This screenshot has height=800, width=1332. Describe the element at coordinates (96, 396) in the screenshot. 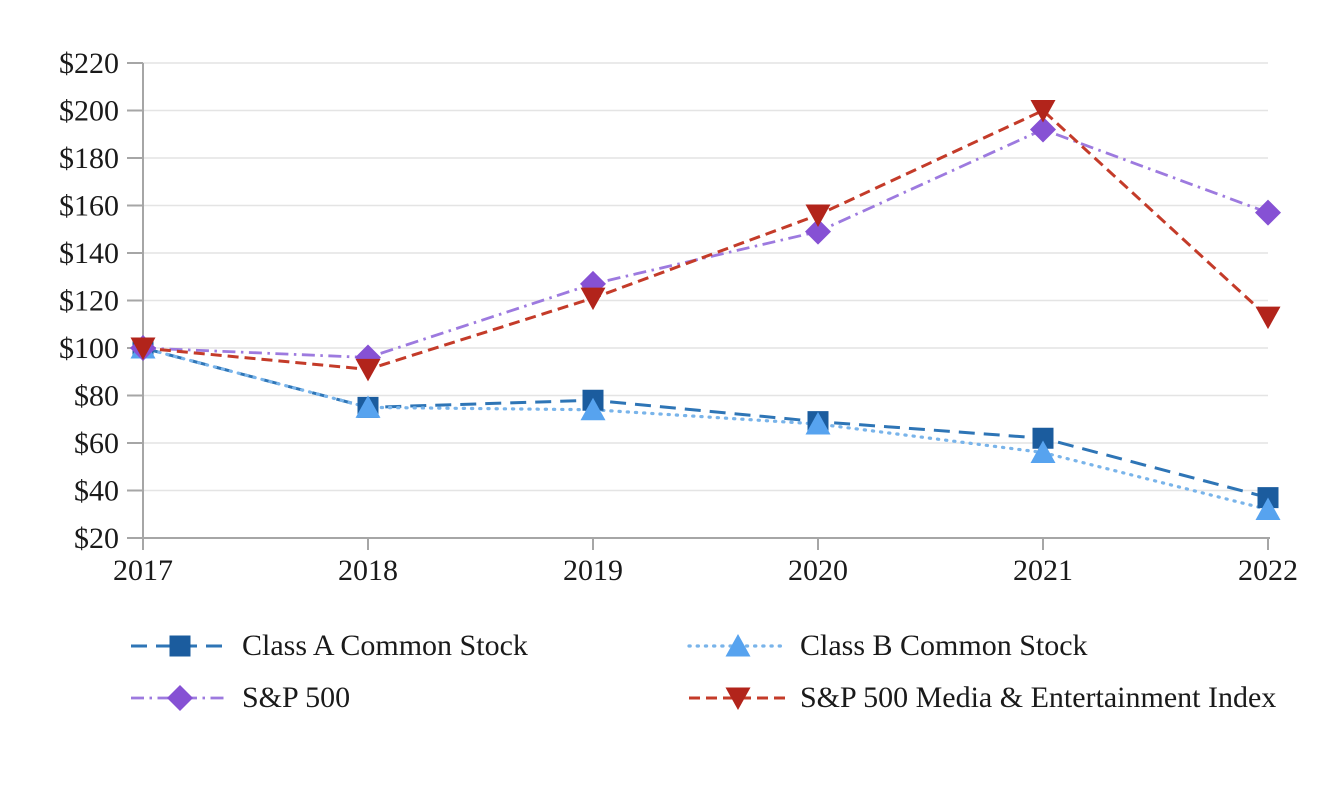

I see `y-axis-label: $80` at that location.